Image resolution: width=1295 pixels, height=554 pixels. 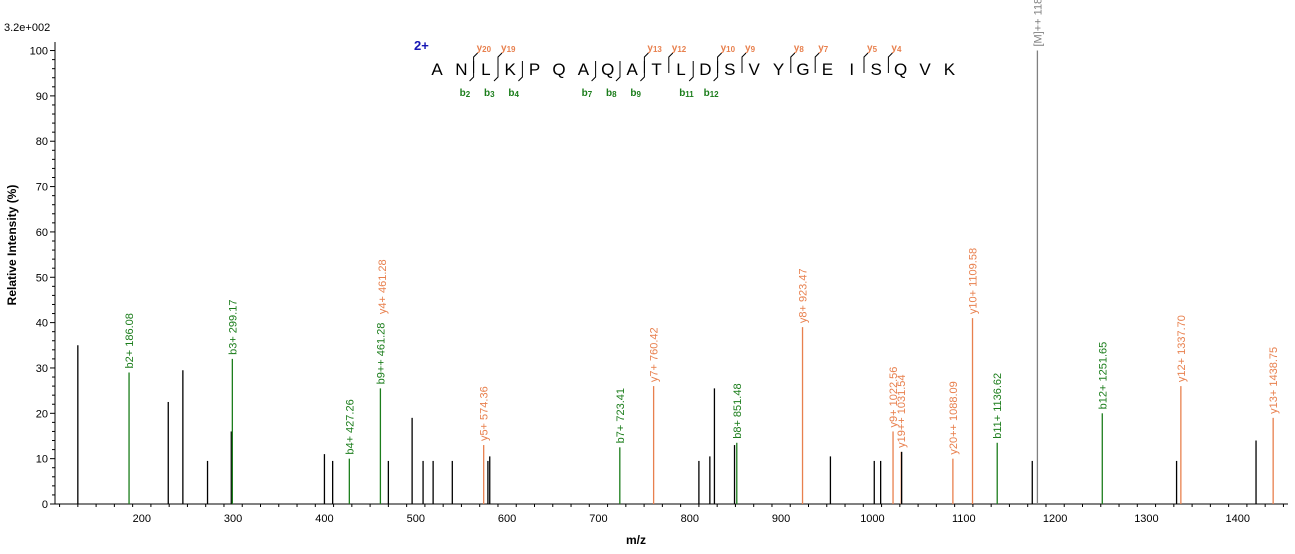 I want to click on sequence-residue: V, so click(x=925, y=69).